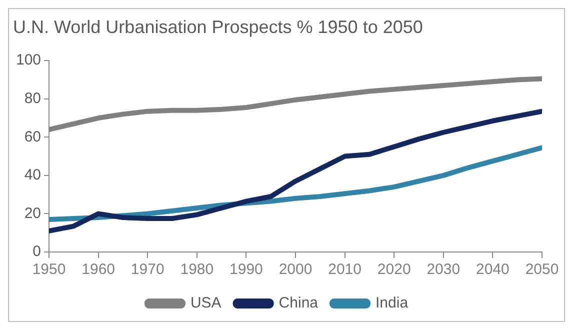 The image size is (573, 330). Describe the element at coordinates (33, 137) in the screenshot. I see `y-tick-label: 60` at that location.